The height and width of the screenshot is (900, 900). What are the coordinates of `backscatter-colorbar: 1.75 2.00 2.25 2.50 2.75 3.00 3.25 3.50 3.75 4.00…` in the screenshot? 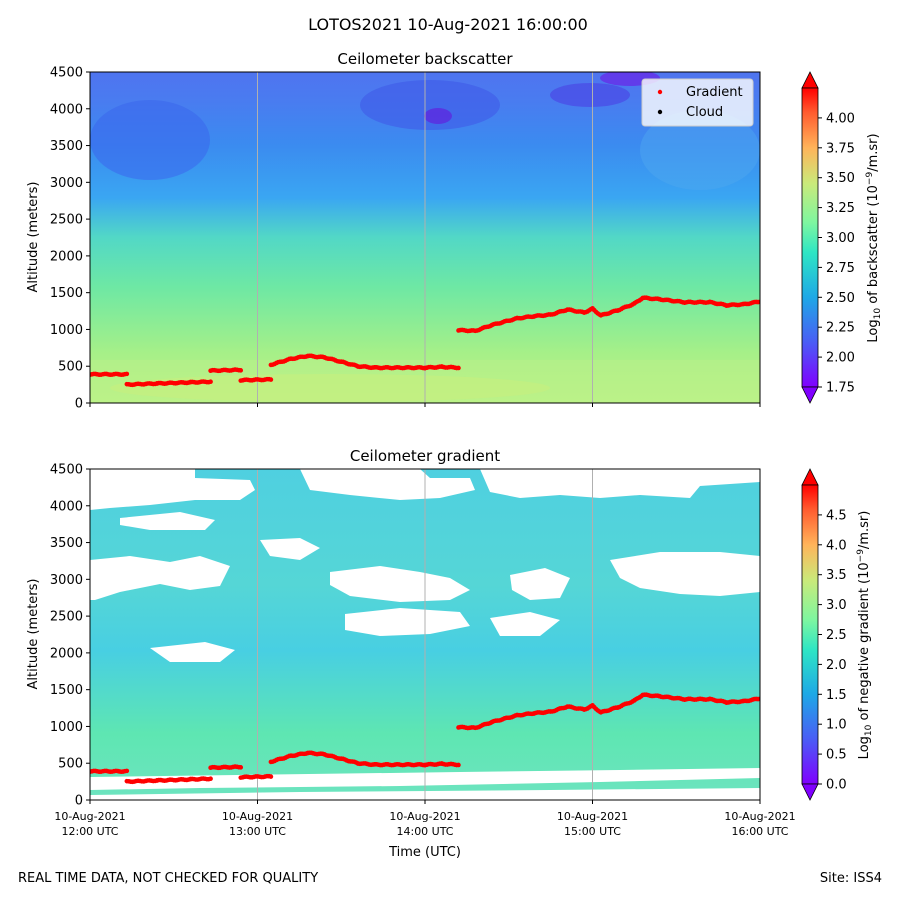 It's located at (842, 237).